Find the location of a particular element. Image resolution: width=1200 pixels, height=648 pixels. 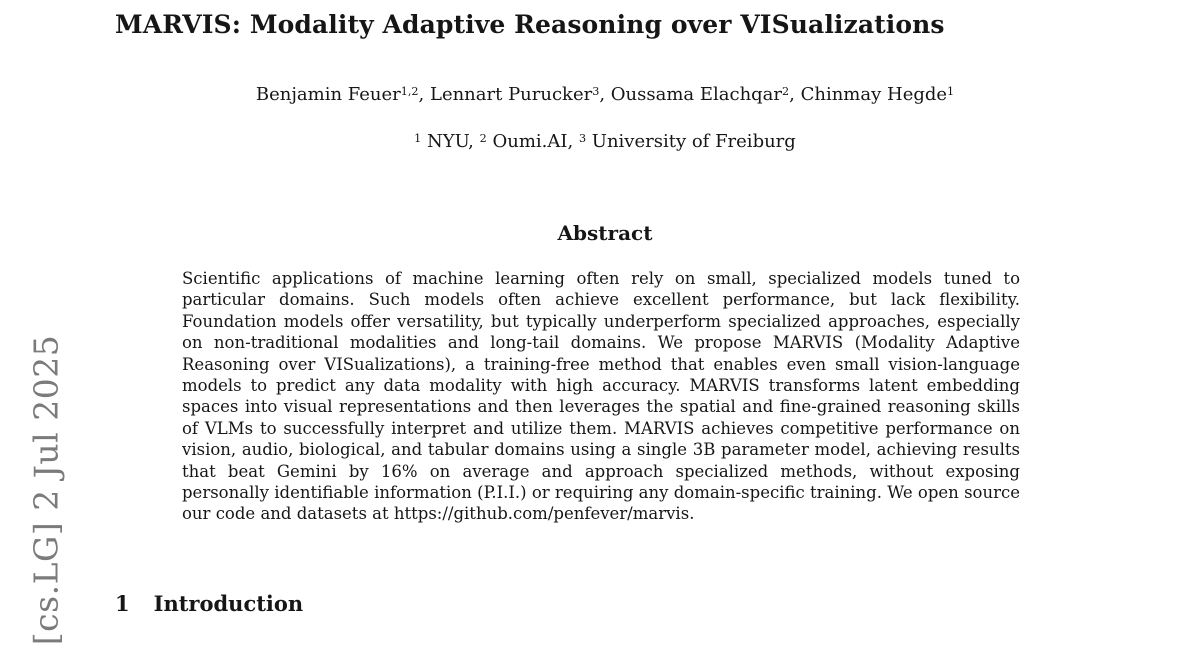

affiliation-name: Oumi.AI is located at coordinates (530, 141).